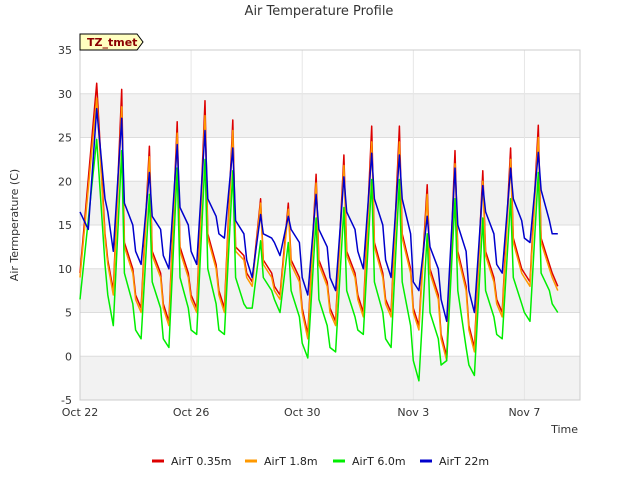 This screenshot has width=640, height=480. Describe the element at coordinates (80, 412) in the screenshot. I see `x-tick-label: Oct 22` at that location.